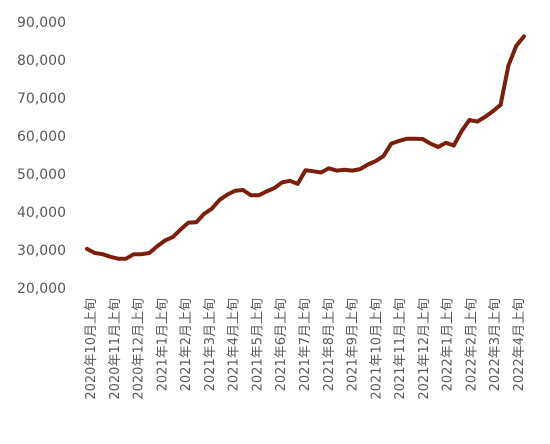 The height and width of the screenshot is (444, 550). Describe the element at coordinates (41, 289) in the screenshot. I see `y-tick-label: 20,000` at that location.